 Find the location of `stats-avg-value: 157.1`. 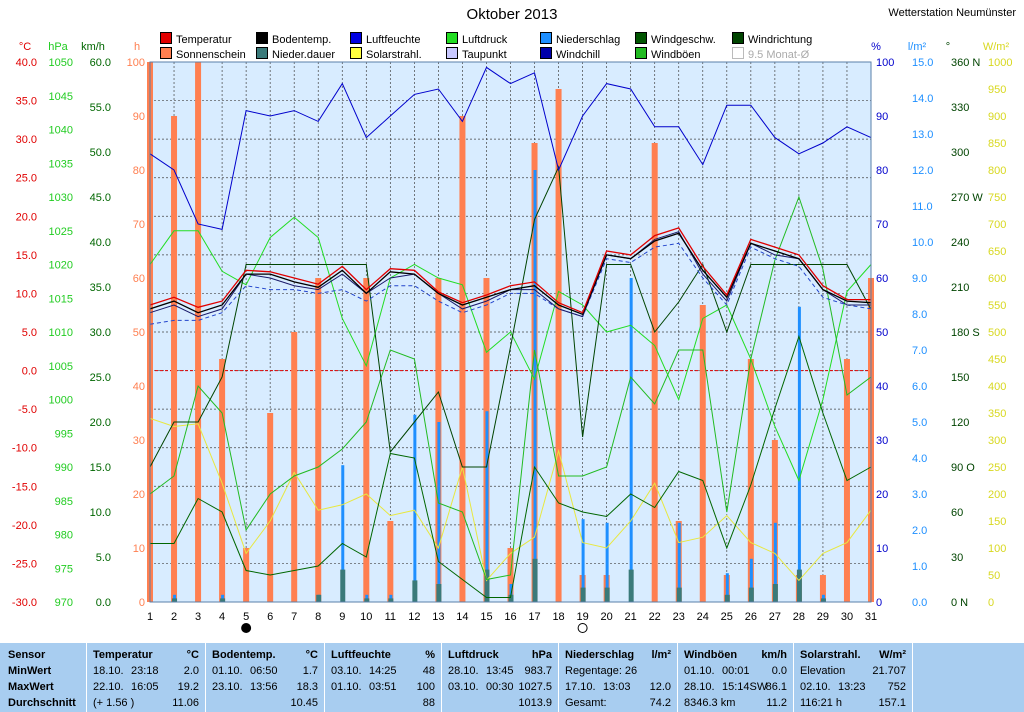

stats-avg-value: 157.1 is located at coordinates (892, 703).